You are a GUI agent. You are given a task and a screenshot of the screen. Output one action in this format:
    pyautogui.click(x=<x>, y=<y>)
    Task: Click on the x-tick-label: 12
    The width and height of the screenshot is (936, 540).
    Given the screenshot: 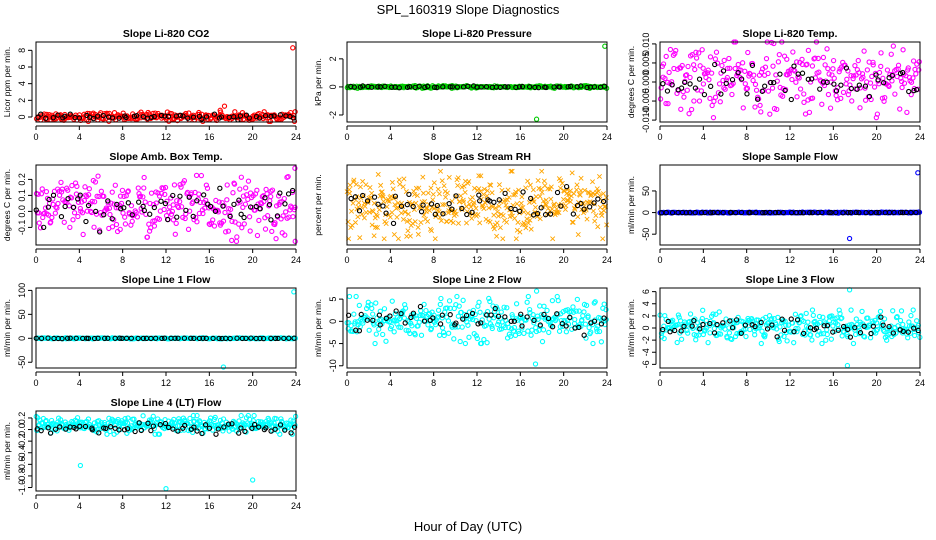 What is the action you would take?
    pyautogui.click(x=166, y=137)
    